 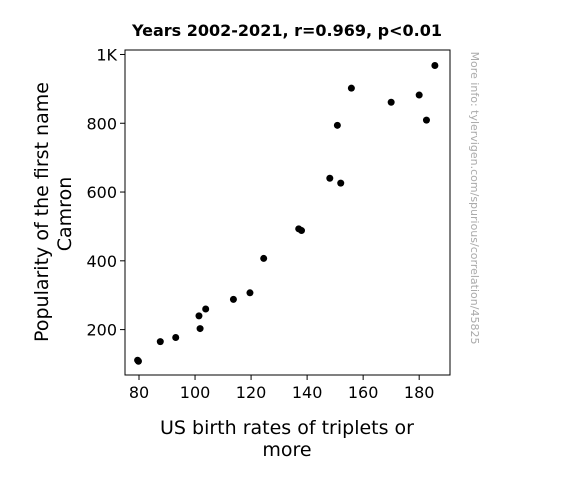 I want to click on x-tick-label: 80, so click(x=139, y=392).